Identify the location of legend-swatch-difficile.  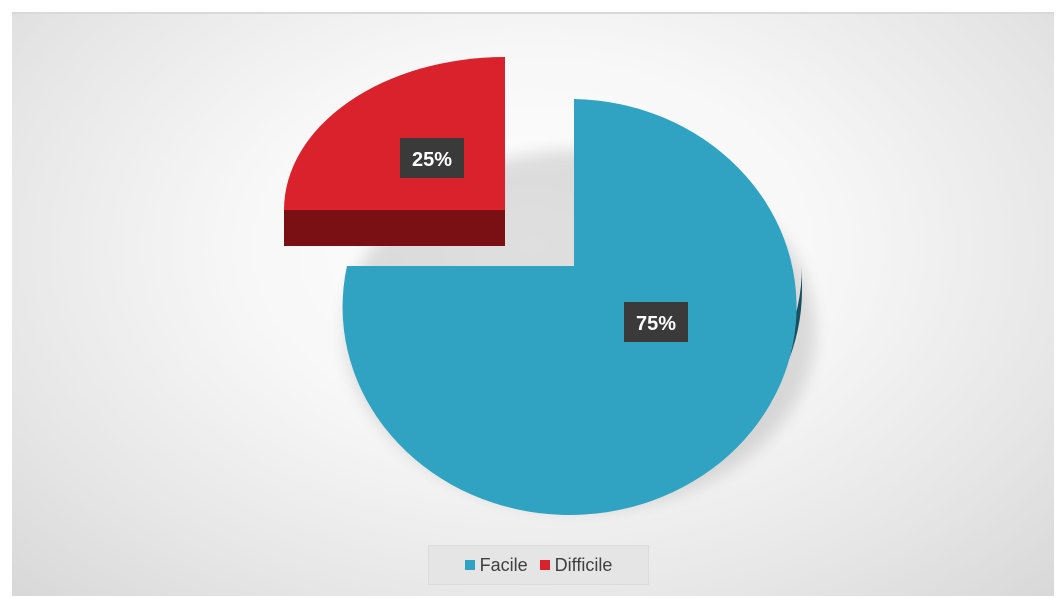
(544, 565).